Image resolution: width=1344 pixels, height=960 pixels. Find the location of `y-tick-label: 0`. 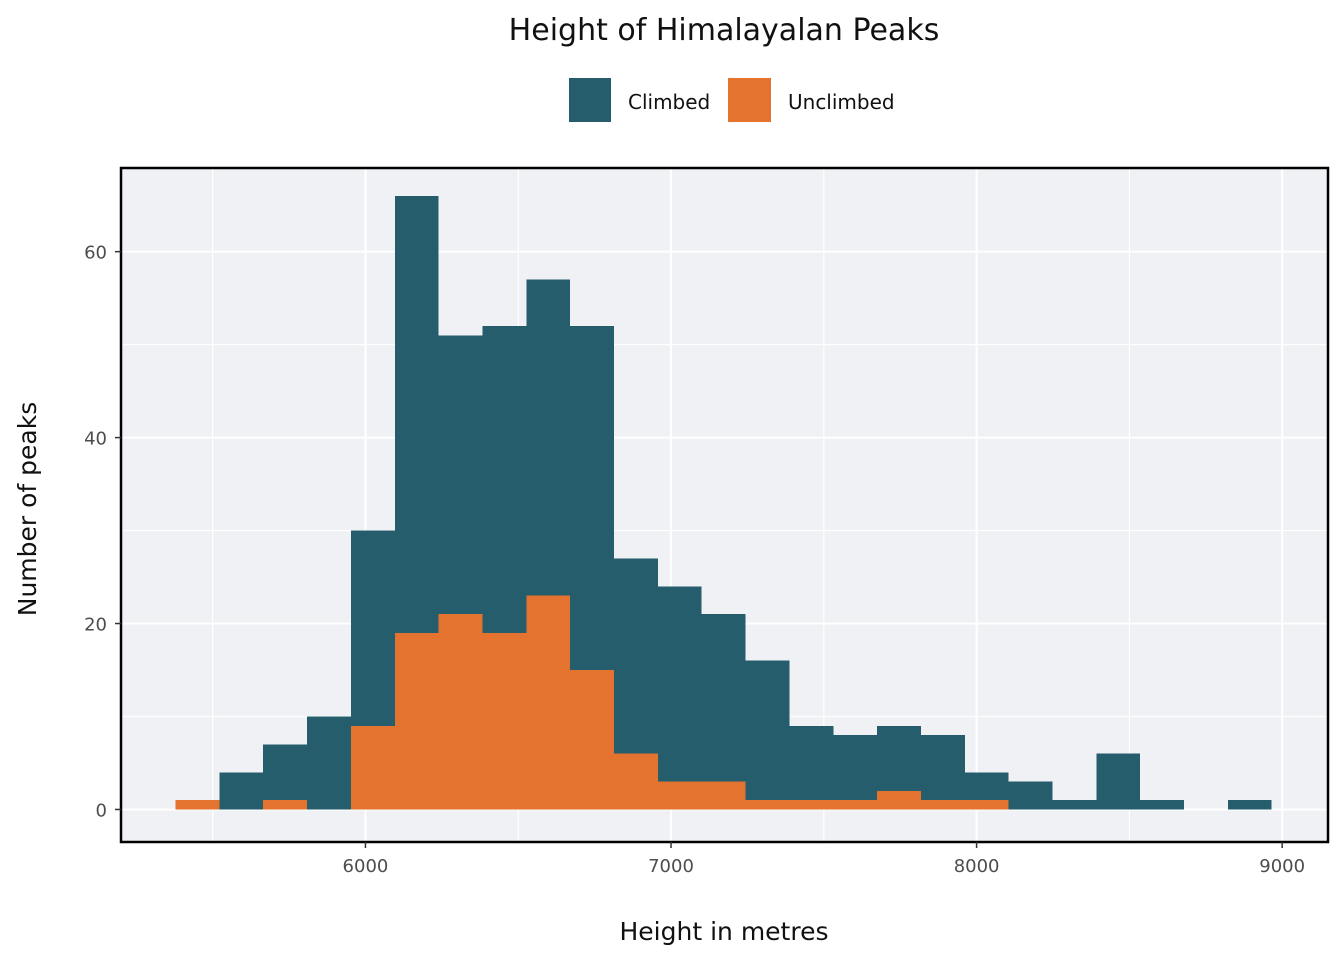

y-tick-label: 0 is located at coordinates (101, 810).